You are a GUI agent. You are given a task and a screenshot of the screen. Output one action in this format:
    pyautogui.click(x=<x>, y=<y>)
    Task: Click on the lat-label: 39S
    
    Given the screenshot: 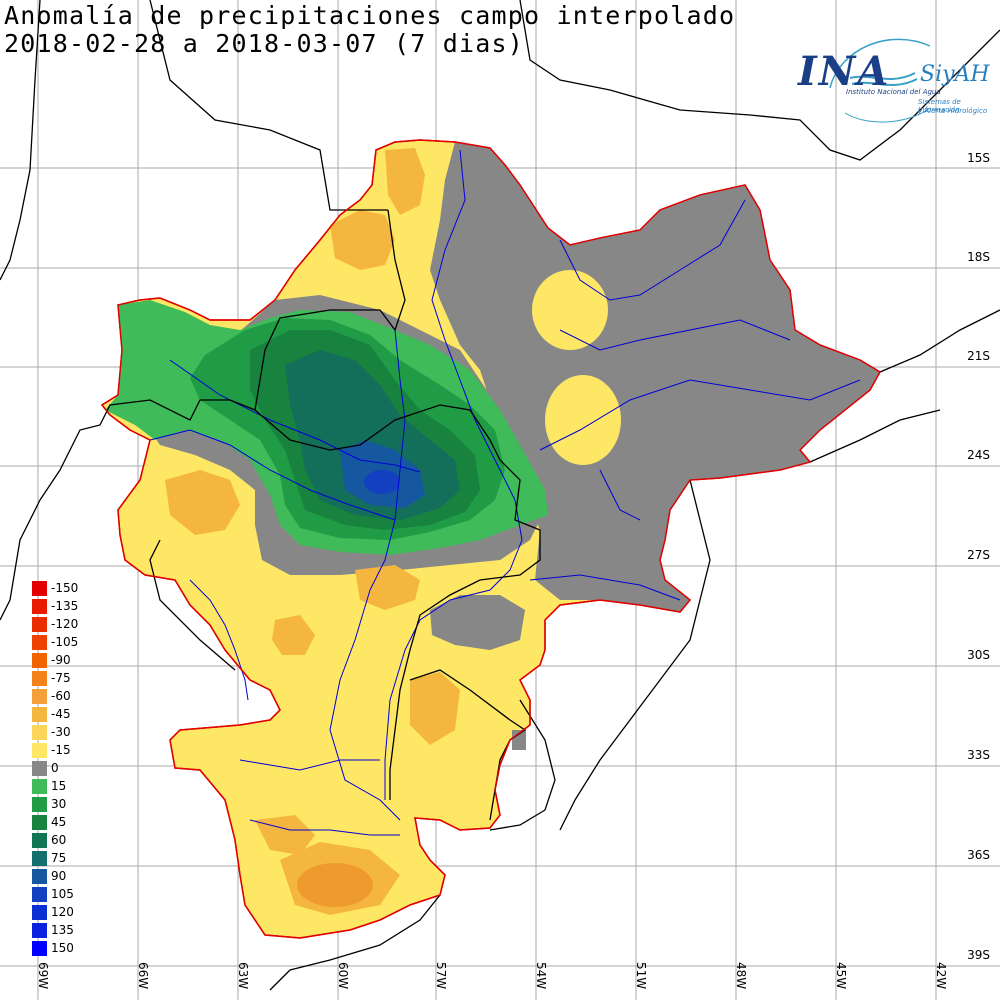 What is the action you would take?
    pyautogui.click(x=978, y=955)
    